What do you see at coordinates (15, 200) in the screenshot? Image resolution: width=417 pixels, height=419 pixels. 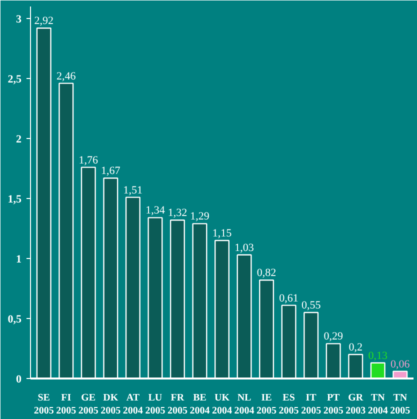 I see `y-tick-label: 1,5` at bounding box center [15, 200].